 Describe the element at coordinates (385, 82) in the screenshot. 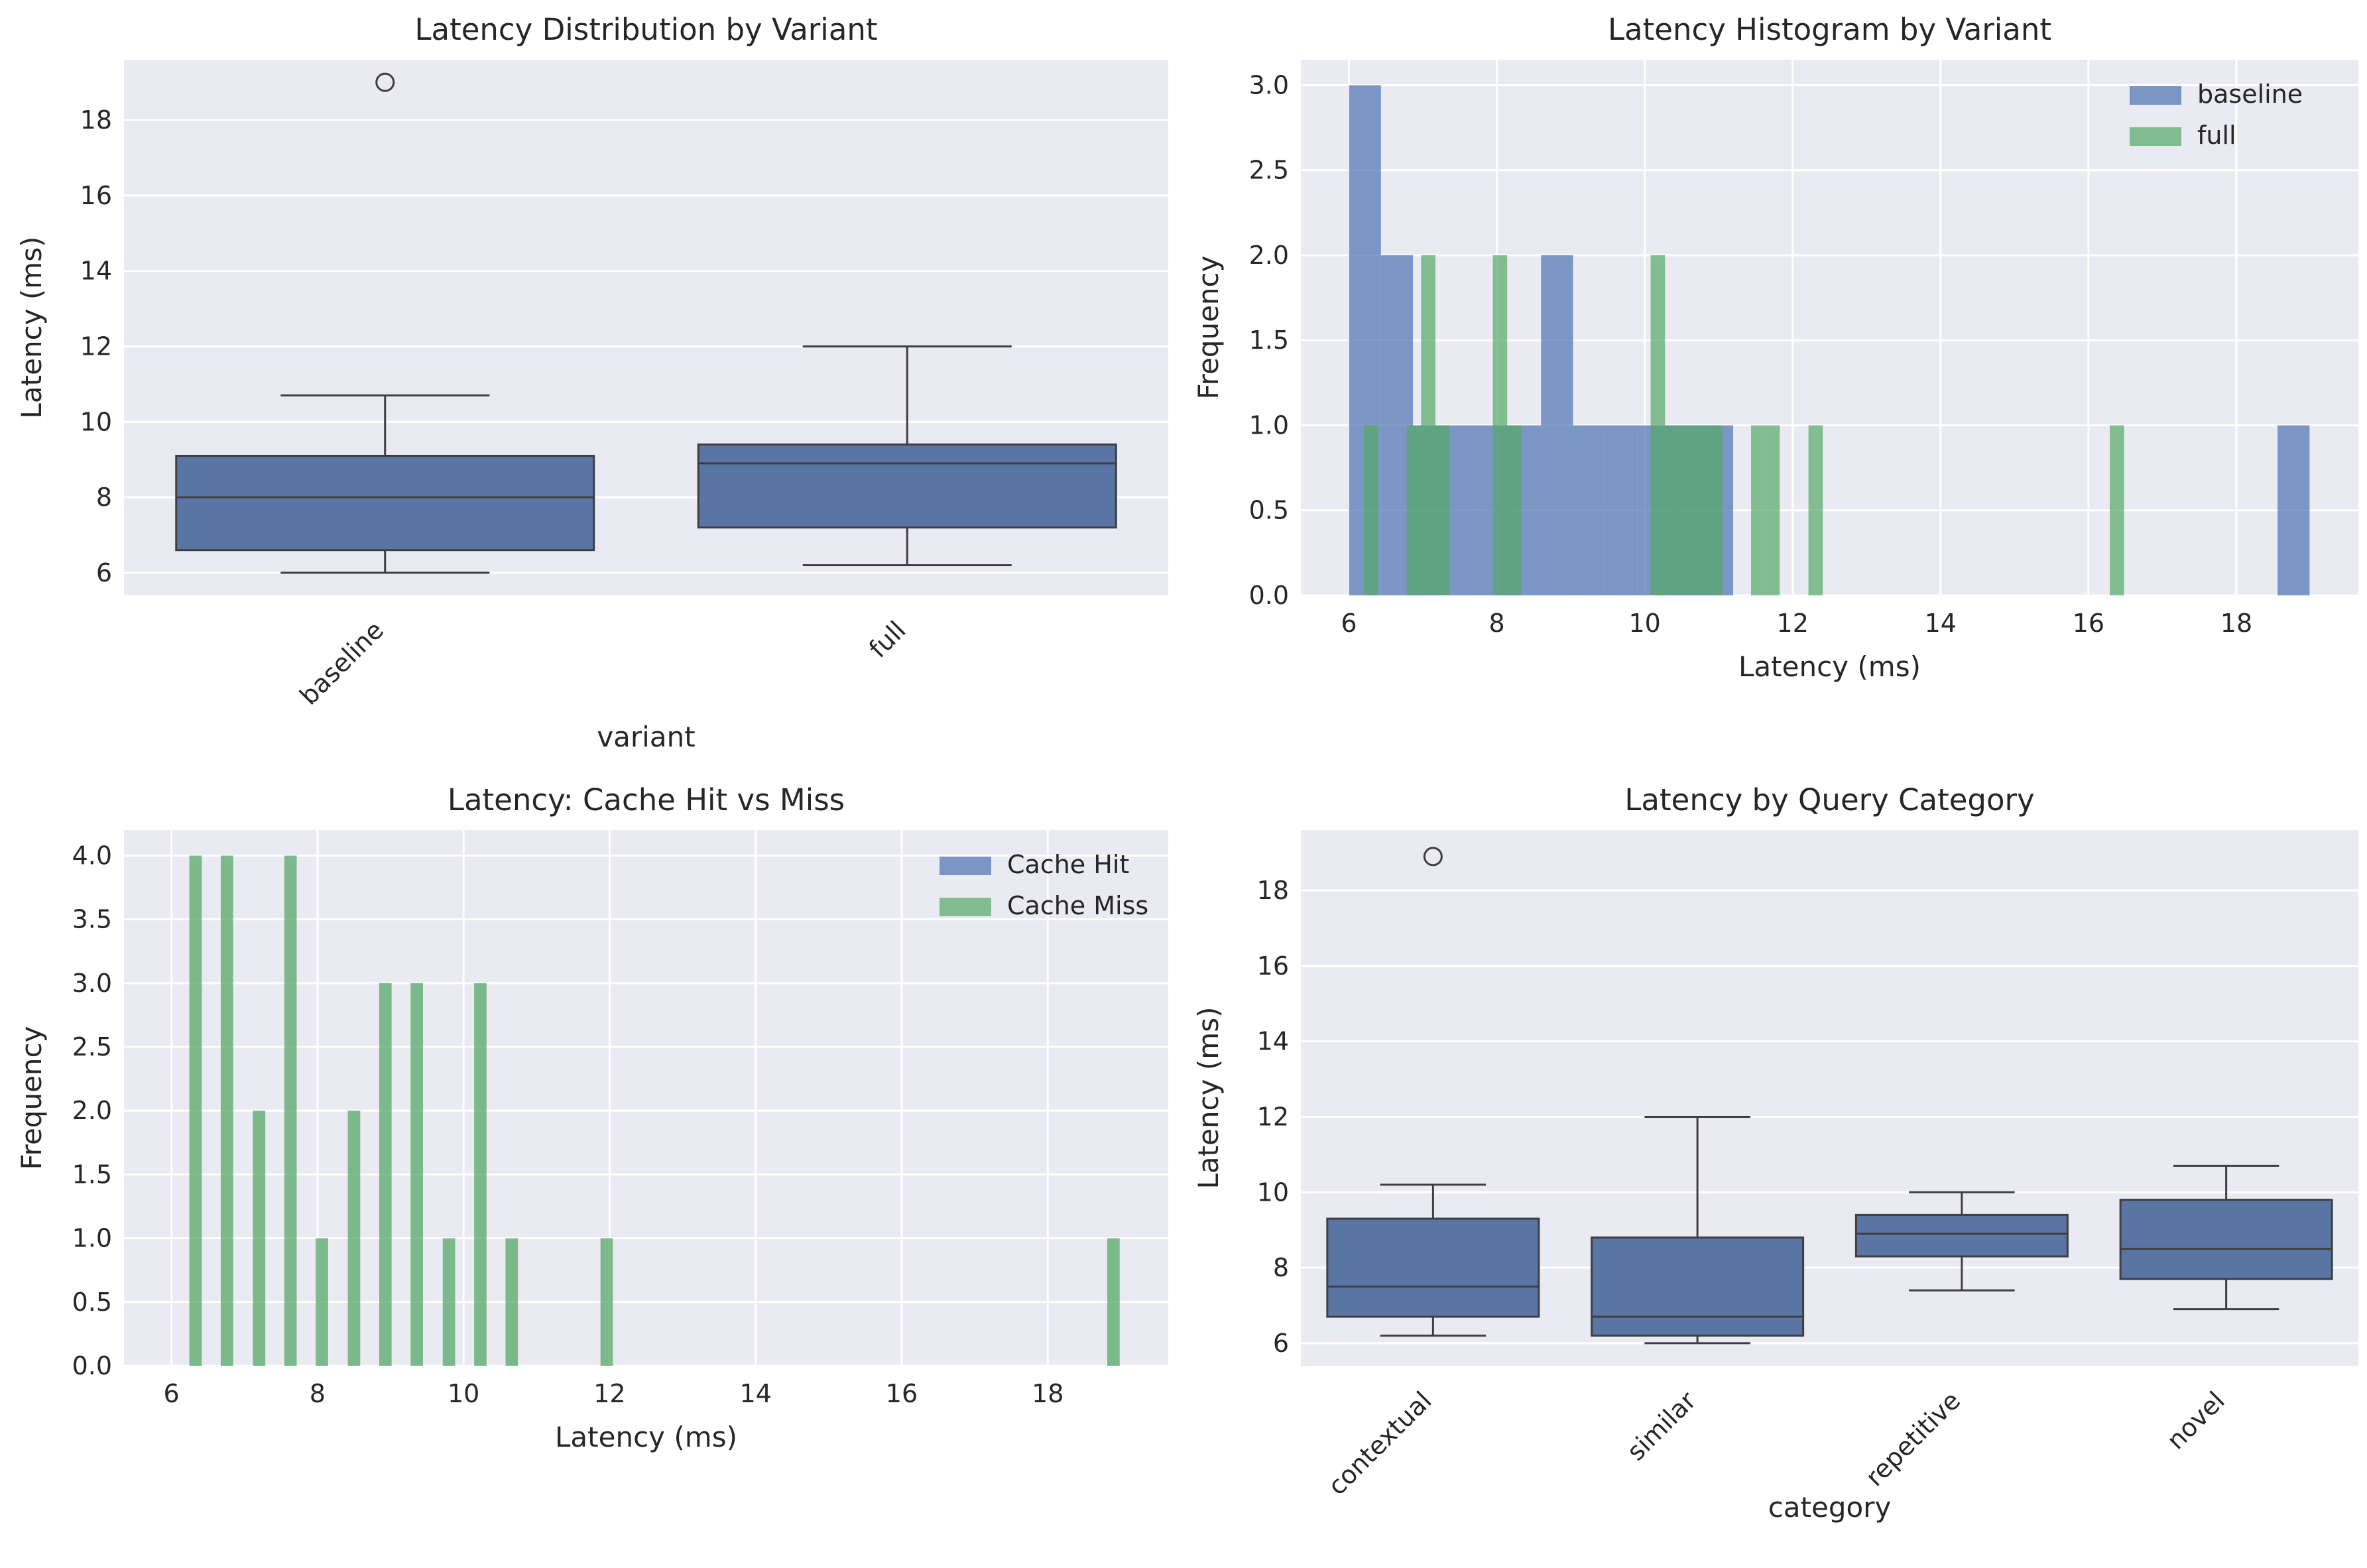

I see `outlier-point` at that location.